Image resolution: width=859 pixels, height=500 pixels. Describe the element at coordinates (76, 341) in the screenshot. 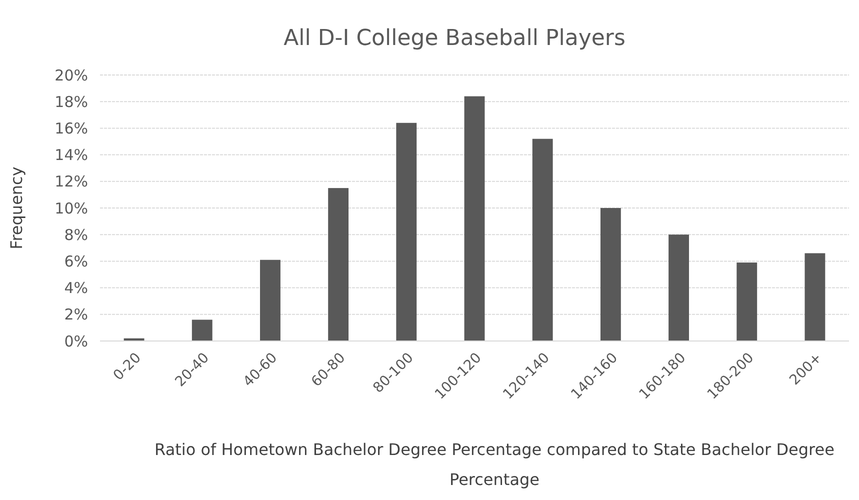

I see `y-tick-label: 0%` at that location.